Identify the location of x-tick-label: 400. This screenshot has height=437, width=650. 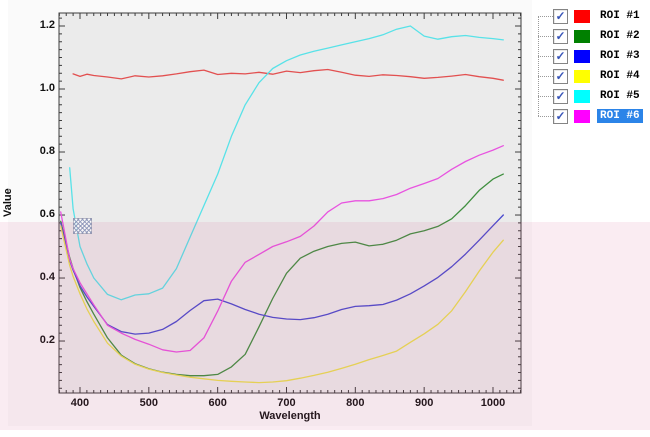
(80, 403).